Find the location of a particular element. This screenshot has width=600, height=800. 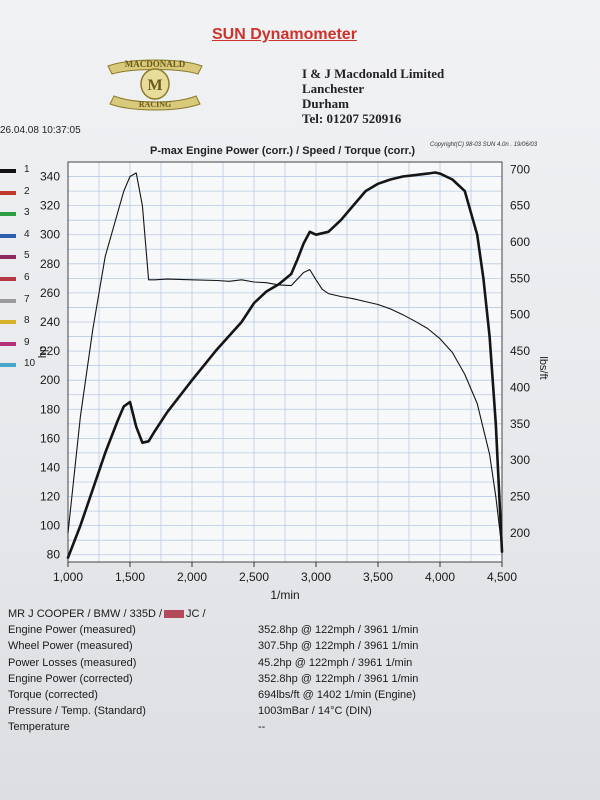

y-left-tick-label: 200 is located at coordinates (50, 380).